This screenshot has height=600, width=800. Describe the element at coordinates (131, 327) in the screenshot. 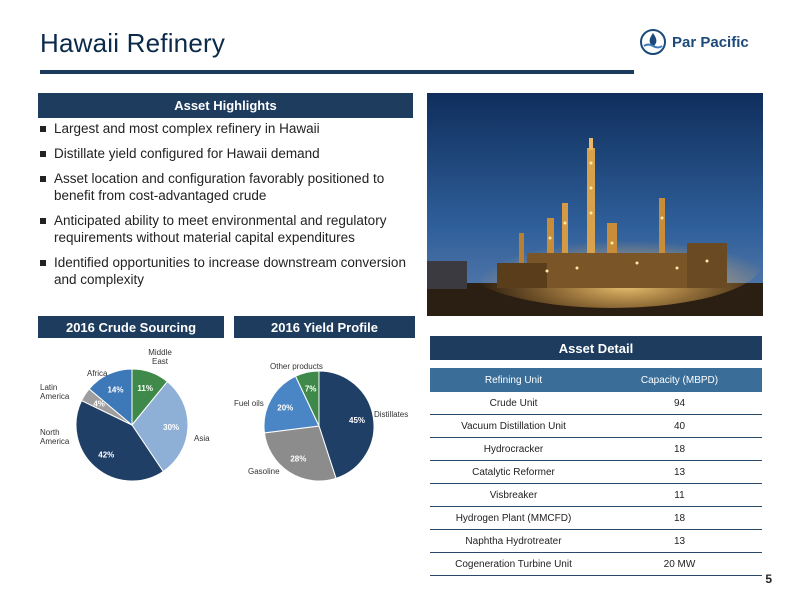

I see `crude-sourcing-heading: 2016 Crude Sourcing` at that location.